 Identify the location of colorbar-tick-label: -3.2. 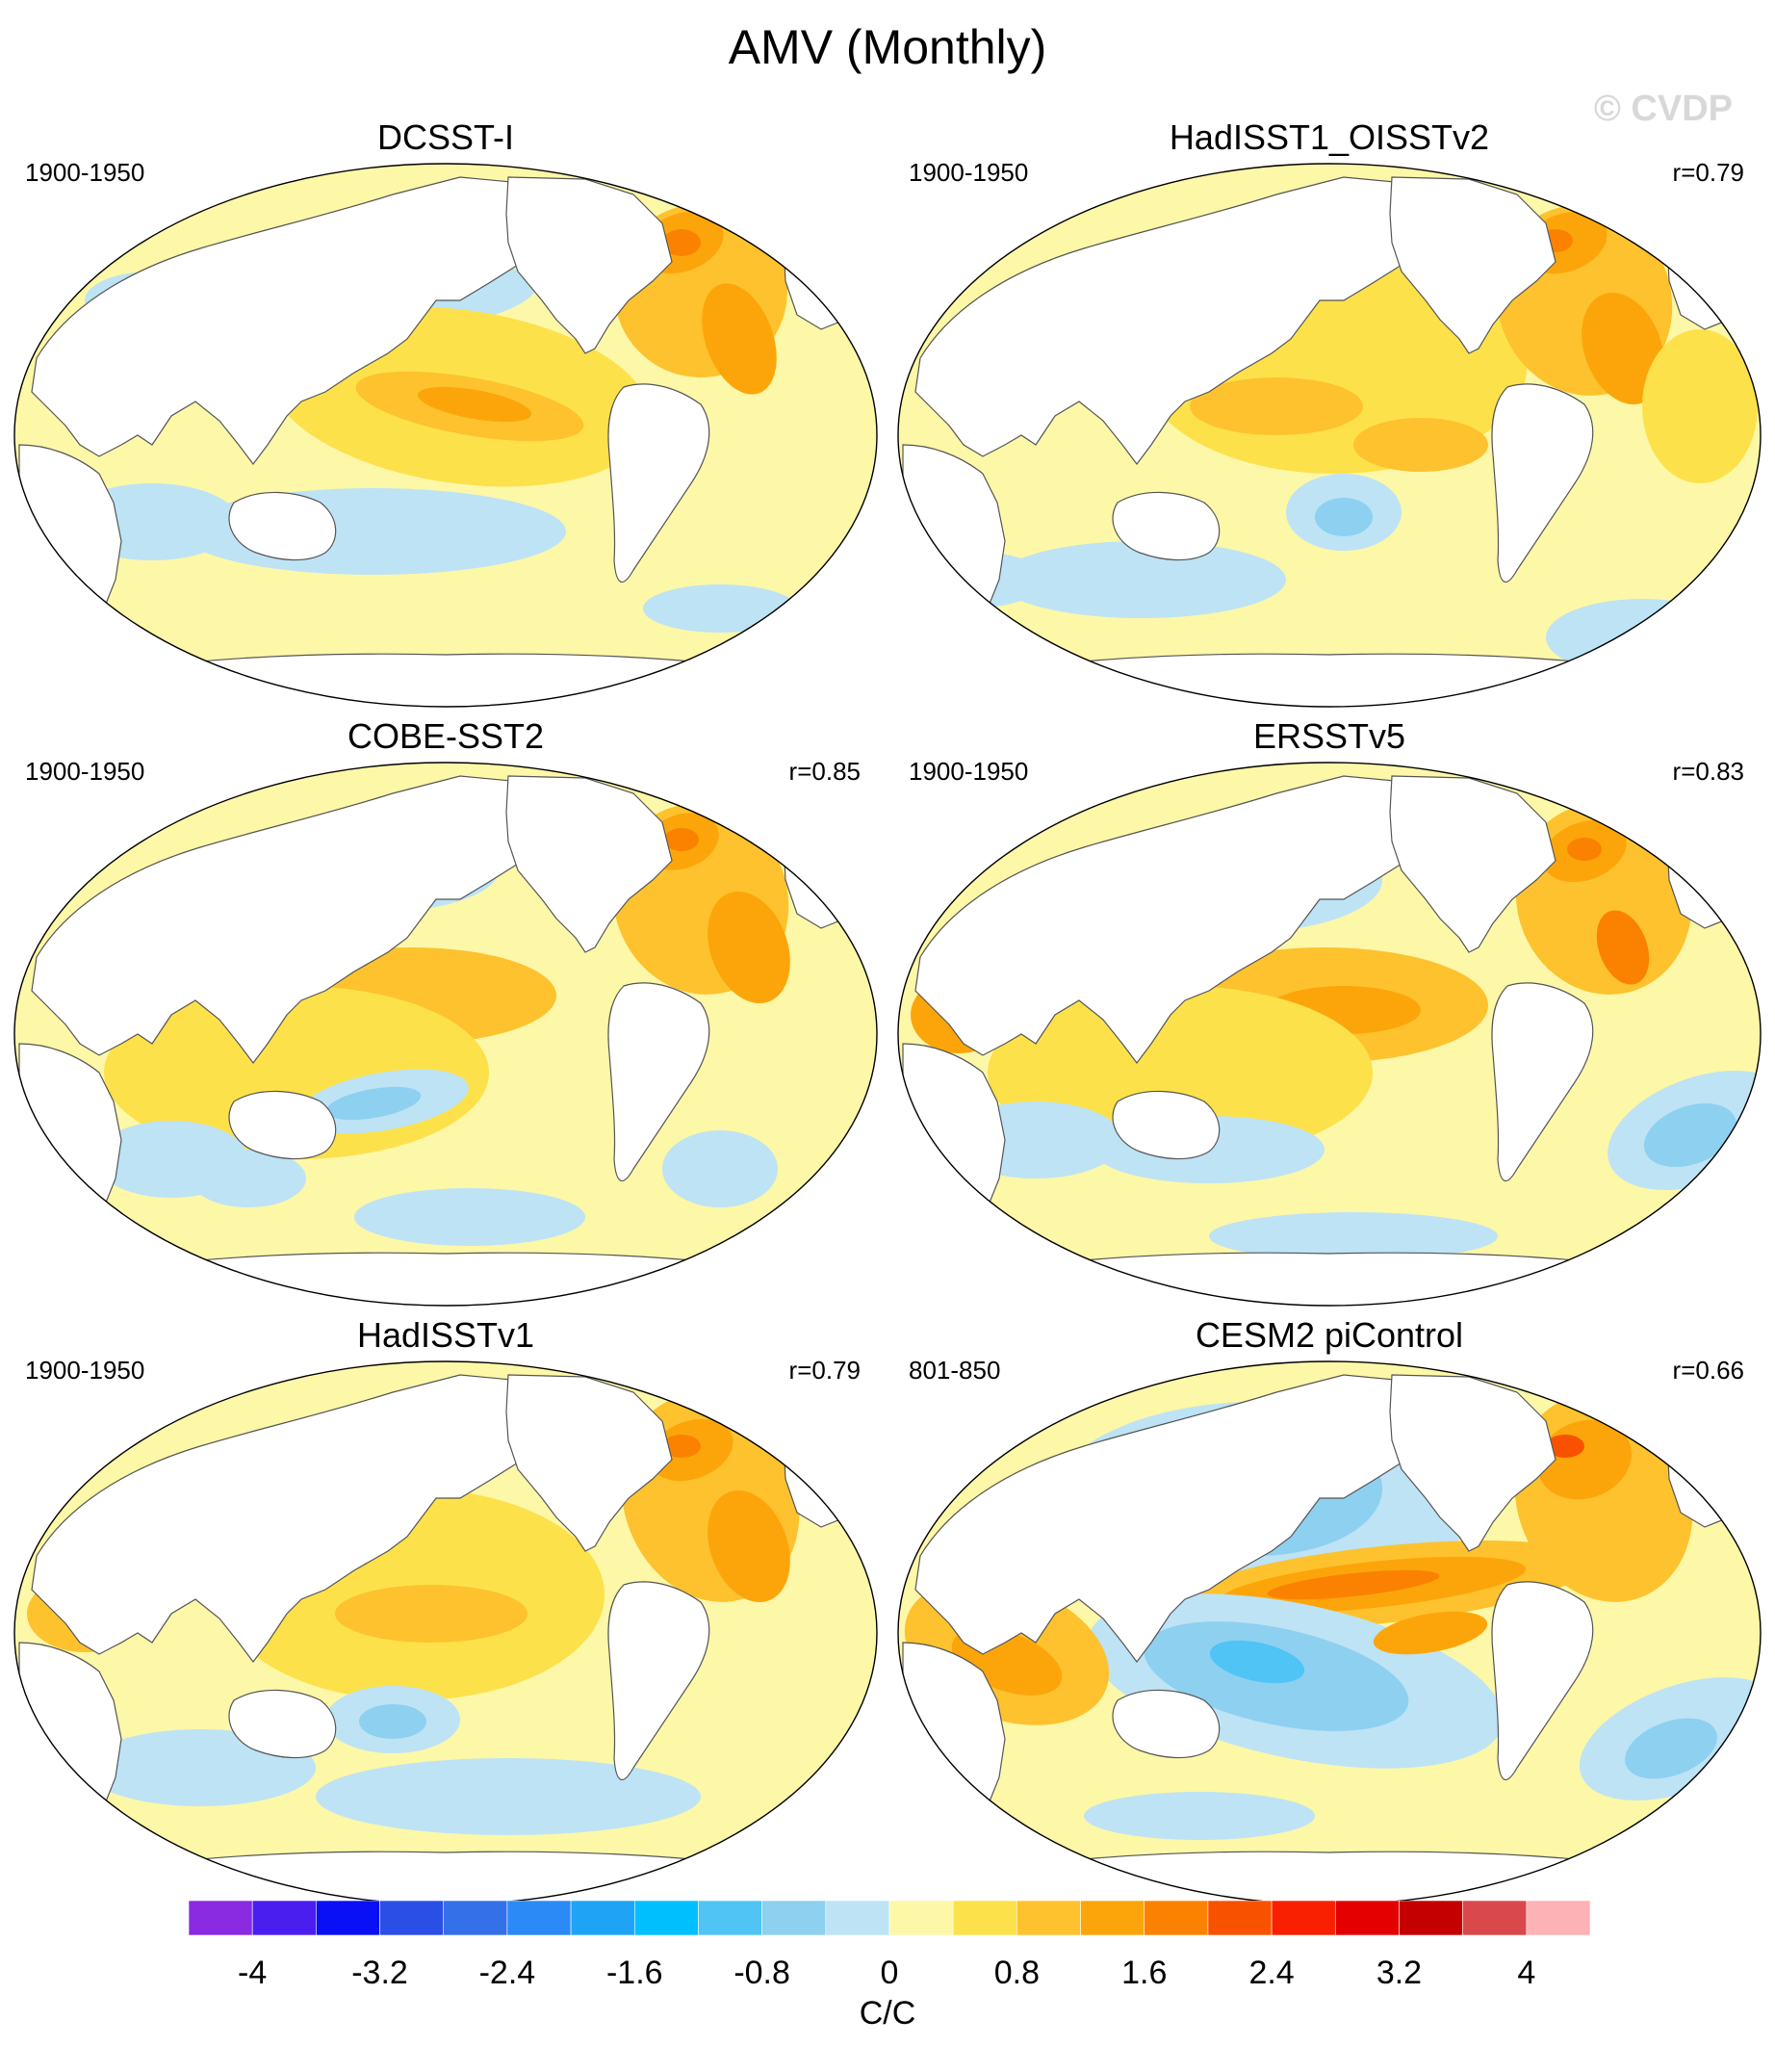
(380, 1973).